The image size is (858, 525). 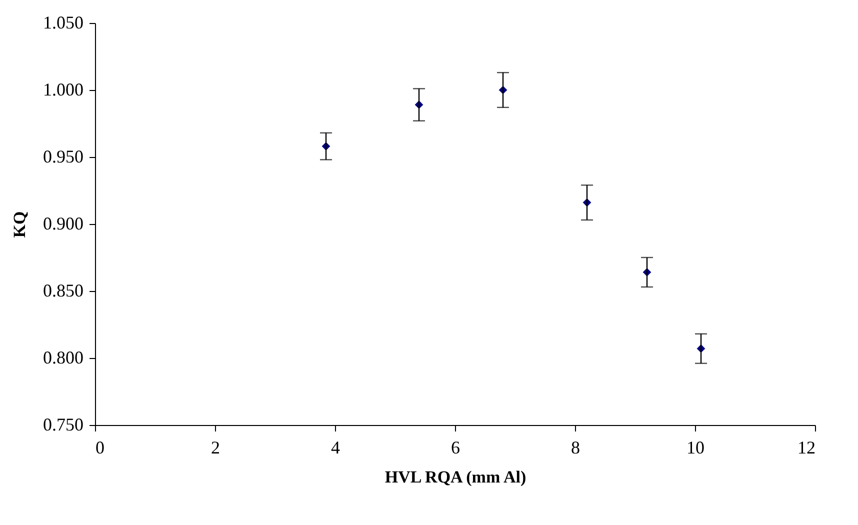 I want to click on x-tick-label: 4, so click(x=335, y=448).